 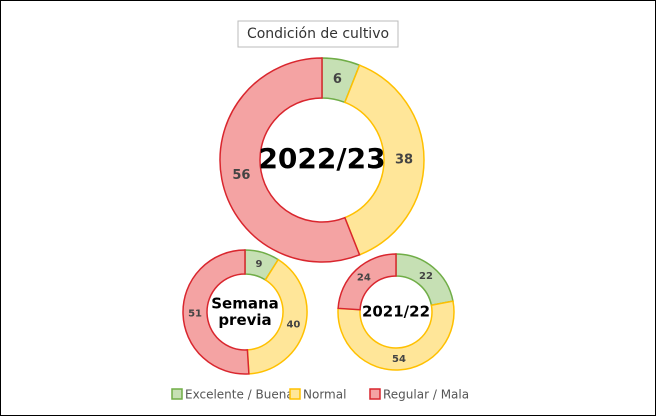 What do you see at coordinates (426, 276) in the screenshot?
I see `data-label: 22` at bounding box center [426, 276].